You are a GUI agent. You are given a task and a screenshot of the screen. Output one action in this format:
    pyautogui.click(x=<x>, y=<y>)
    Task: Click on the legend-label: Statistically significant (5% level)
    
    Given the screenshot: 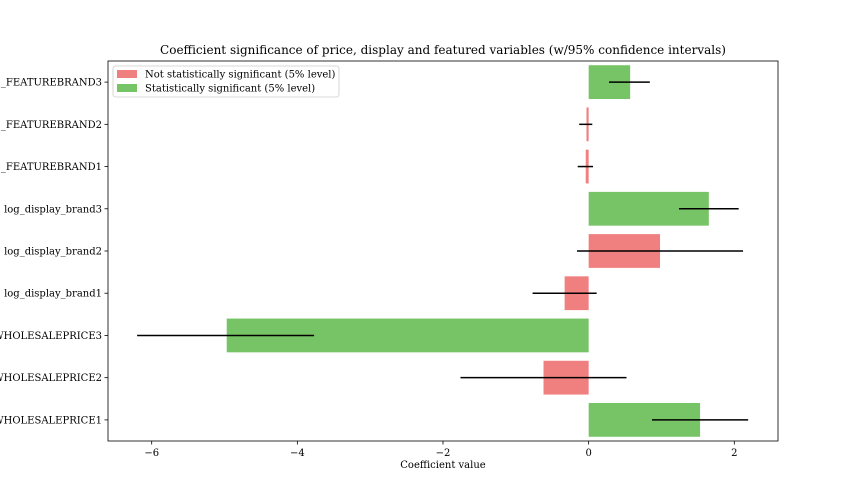 What is the action you would take?
    pyautogui.click(x=230, y=89)
    